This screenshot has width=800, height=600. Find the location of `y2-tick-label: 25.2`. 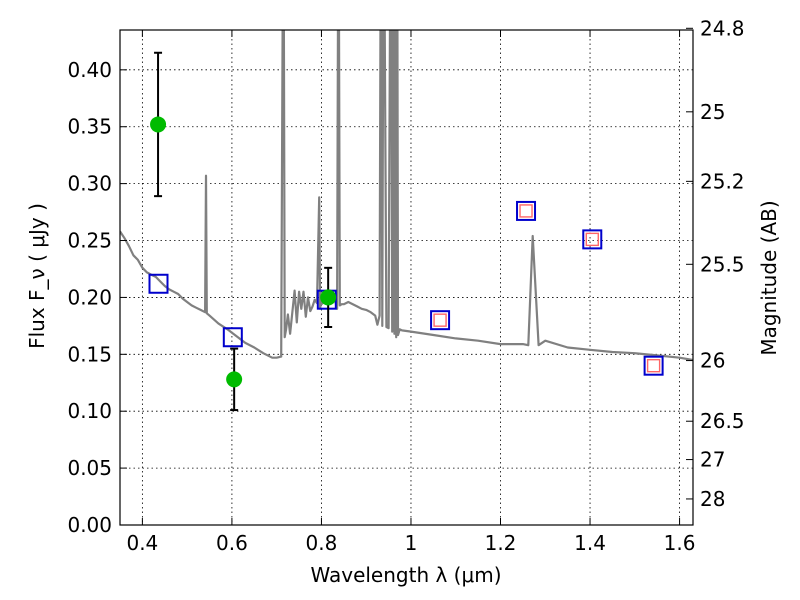

y2-tick-label: 25.2 is located at coordinates (722, 181).